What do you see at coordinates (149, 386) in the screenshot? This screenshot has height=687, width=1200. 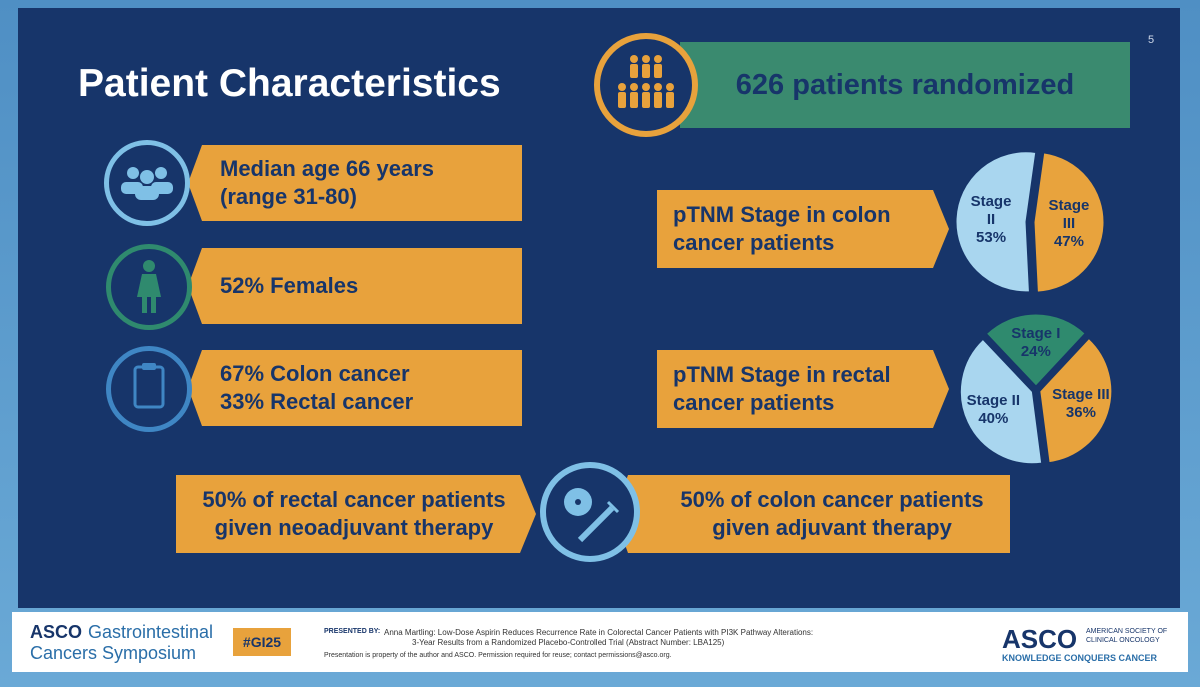 I see `clipboard-glyph` at bounding box center [149, 386].